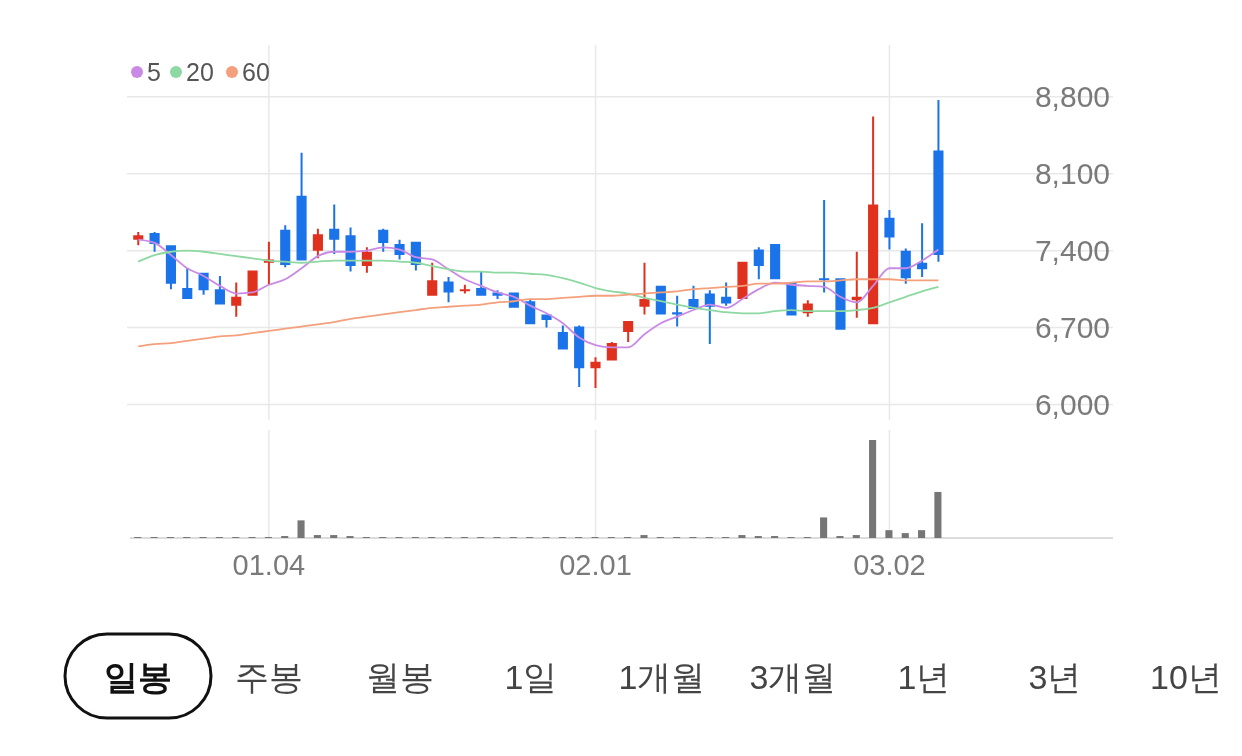  Describe the element at coordinates (1072, 251) in the screenshot. I see `y-tick-label: 7,400` at that location.